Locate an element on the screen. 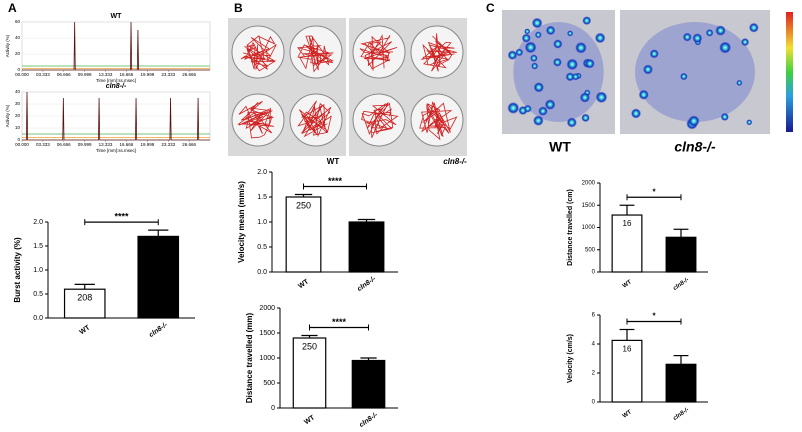 Image resolution: width=802 pixels, height=432 pixels. y-tick-label: 2000 is located at coordinates (589, 184).